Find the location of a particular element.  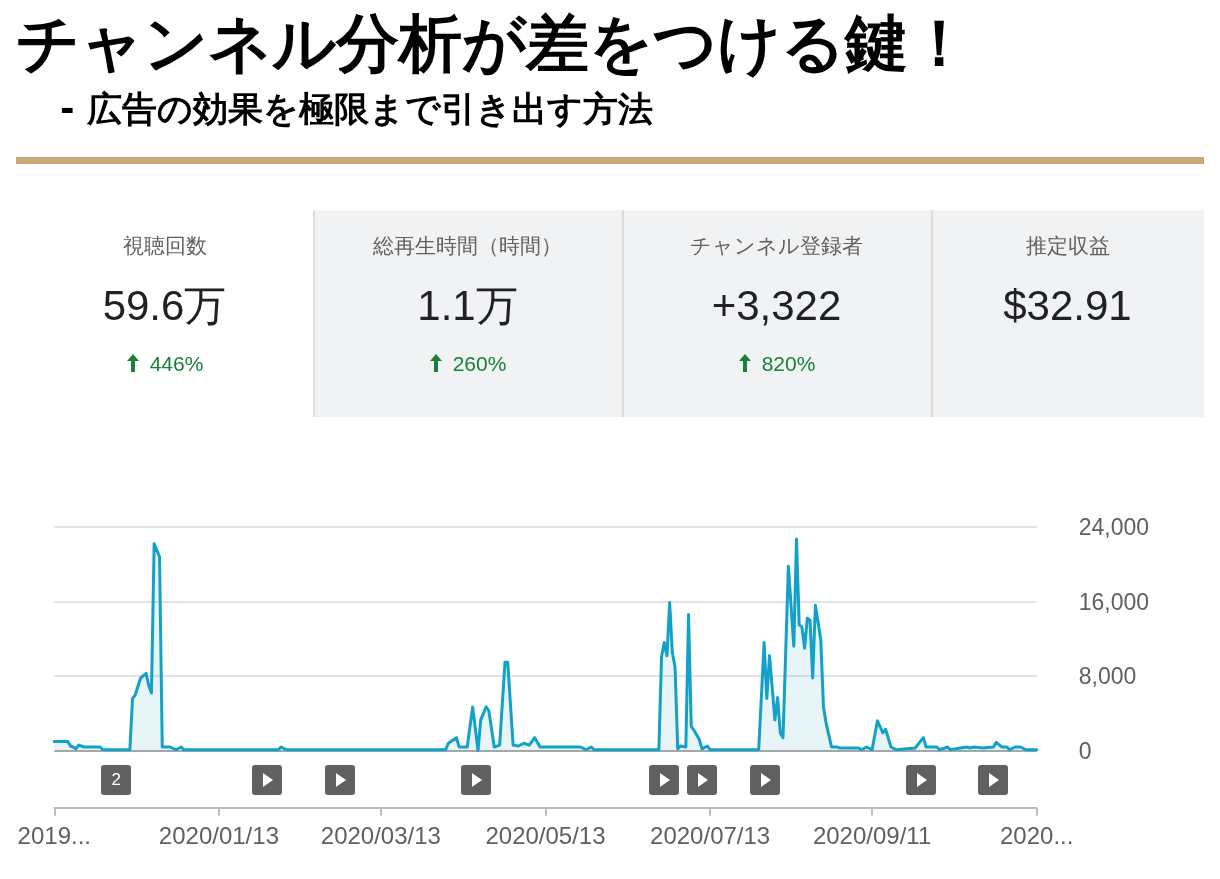

text: 260% is located at coordinates (479, 363).